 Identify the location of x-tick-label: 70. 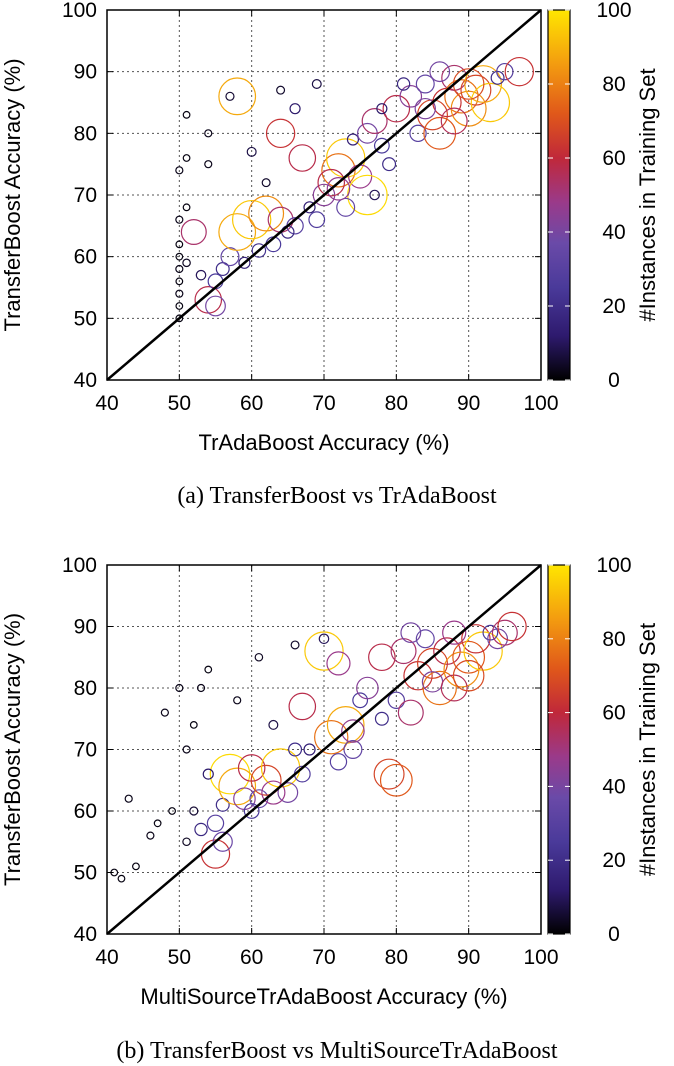
(323, 957).